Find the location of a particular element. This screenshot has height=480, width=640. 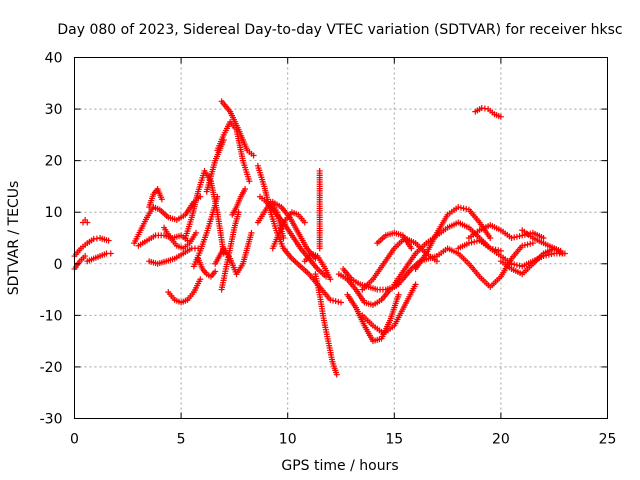

series-arc27 is located at coordinates (317, 266).